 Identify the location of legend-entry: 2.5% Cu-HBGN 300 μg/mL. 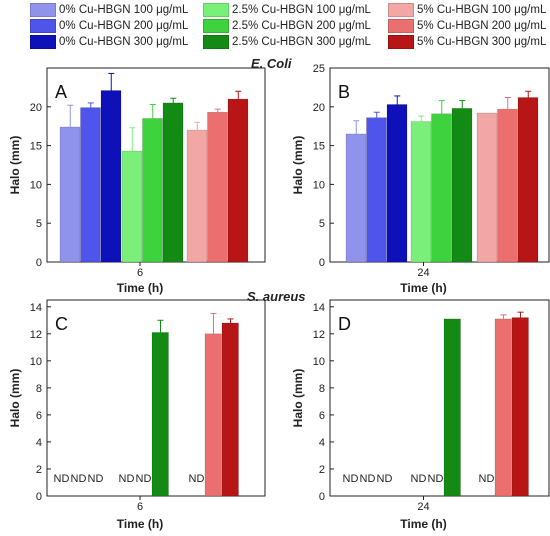
(287, 42).